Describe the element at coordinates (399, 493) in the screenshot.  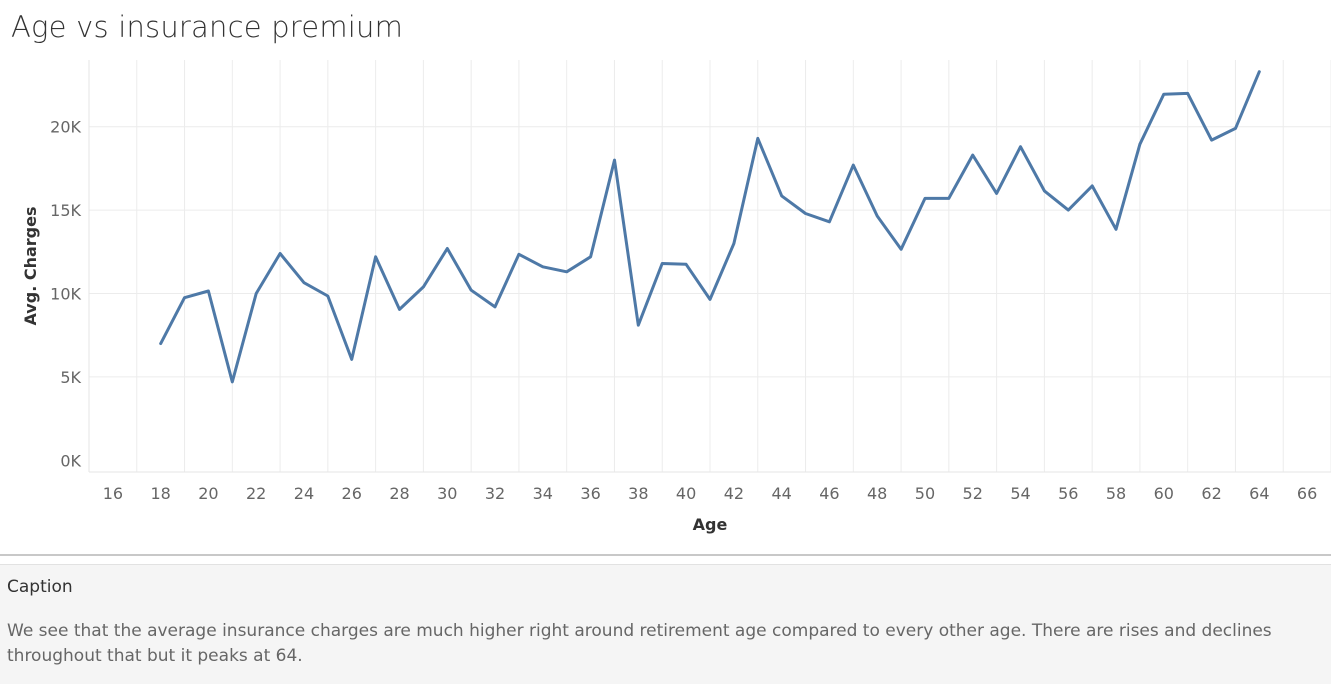
I see `x-tick-label: 28` at that location.